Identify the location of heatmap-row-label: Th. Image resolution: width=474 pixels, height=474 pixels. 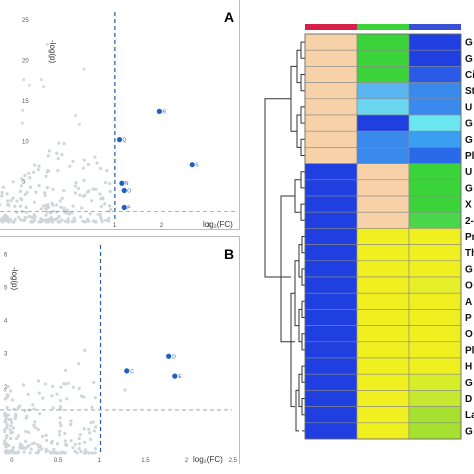
(469, 253).